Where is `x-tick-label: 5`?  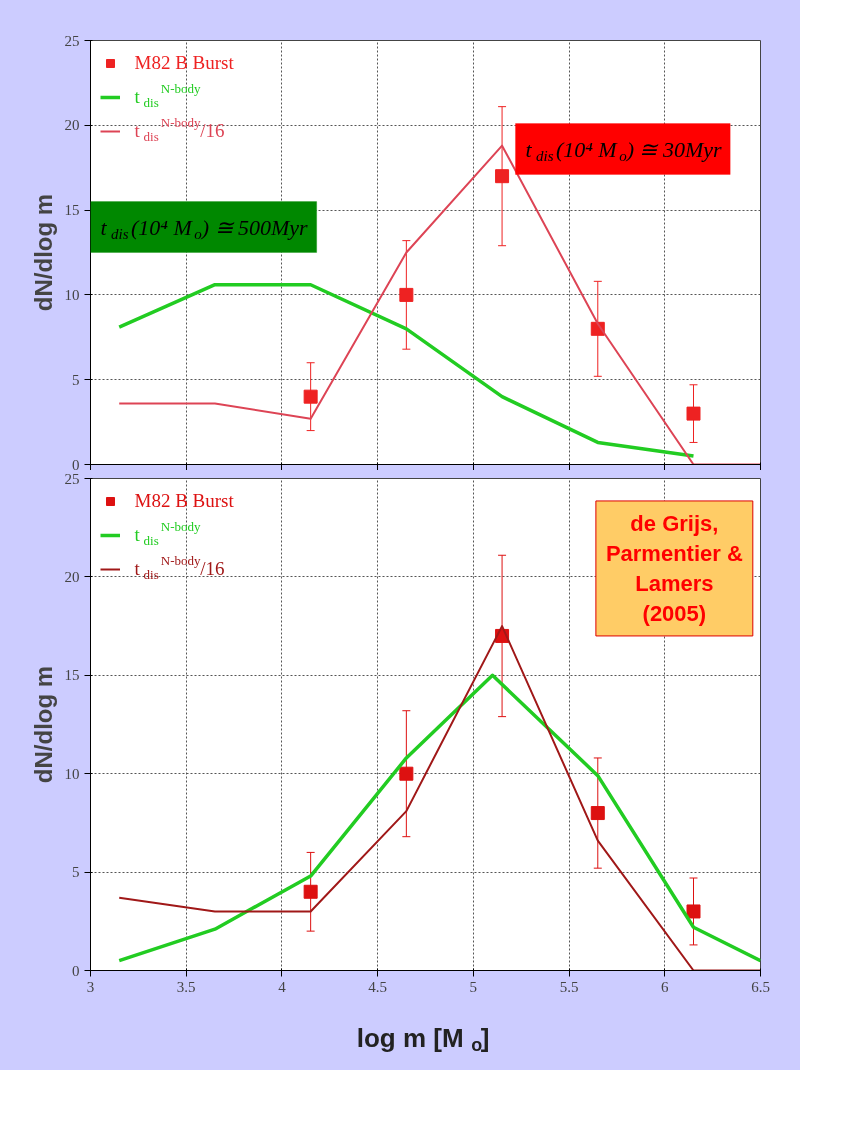 x-tick-label: 5 is located at coordinates (473, 986).